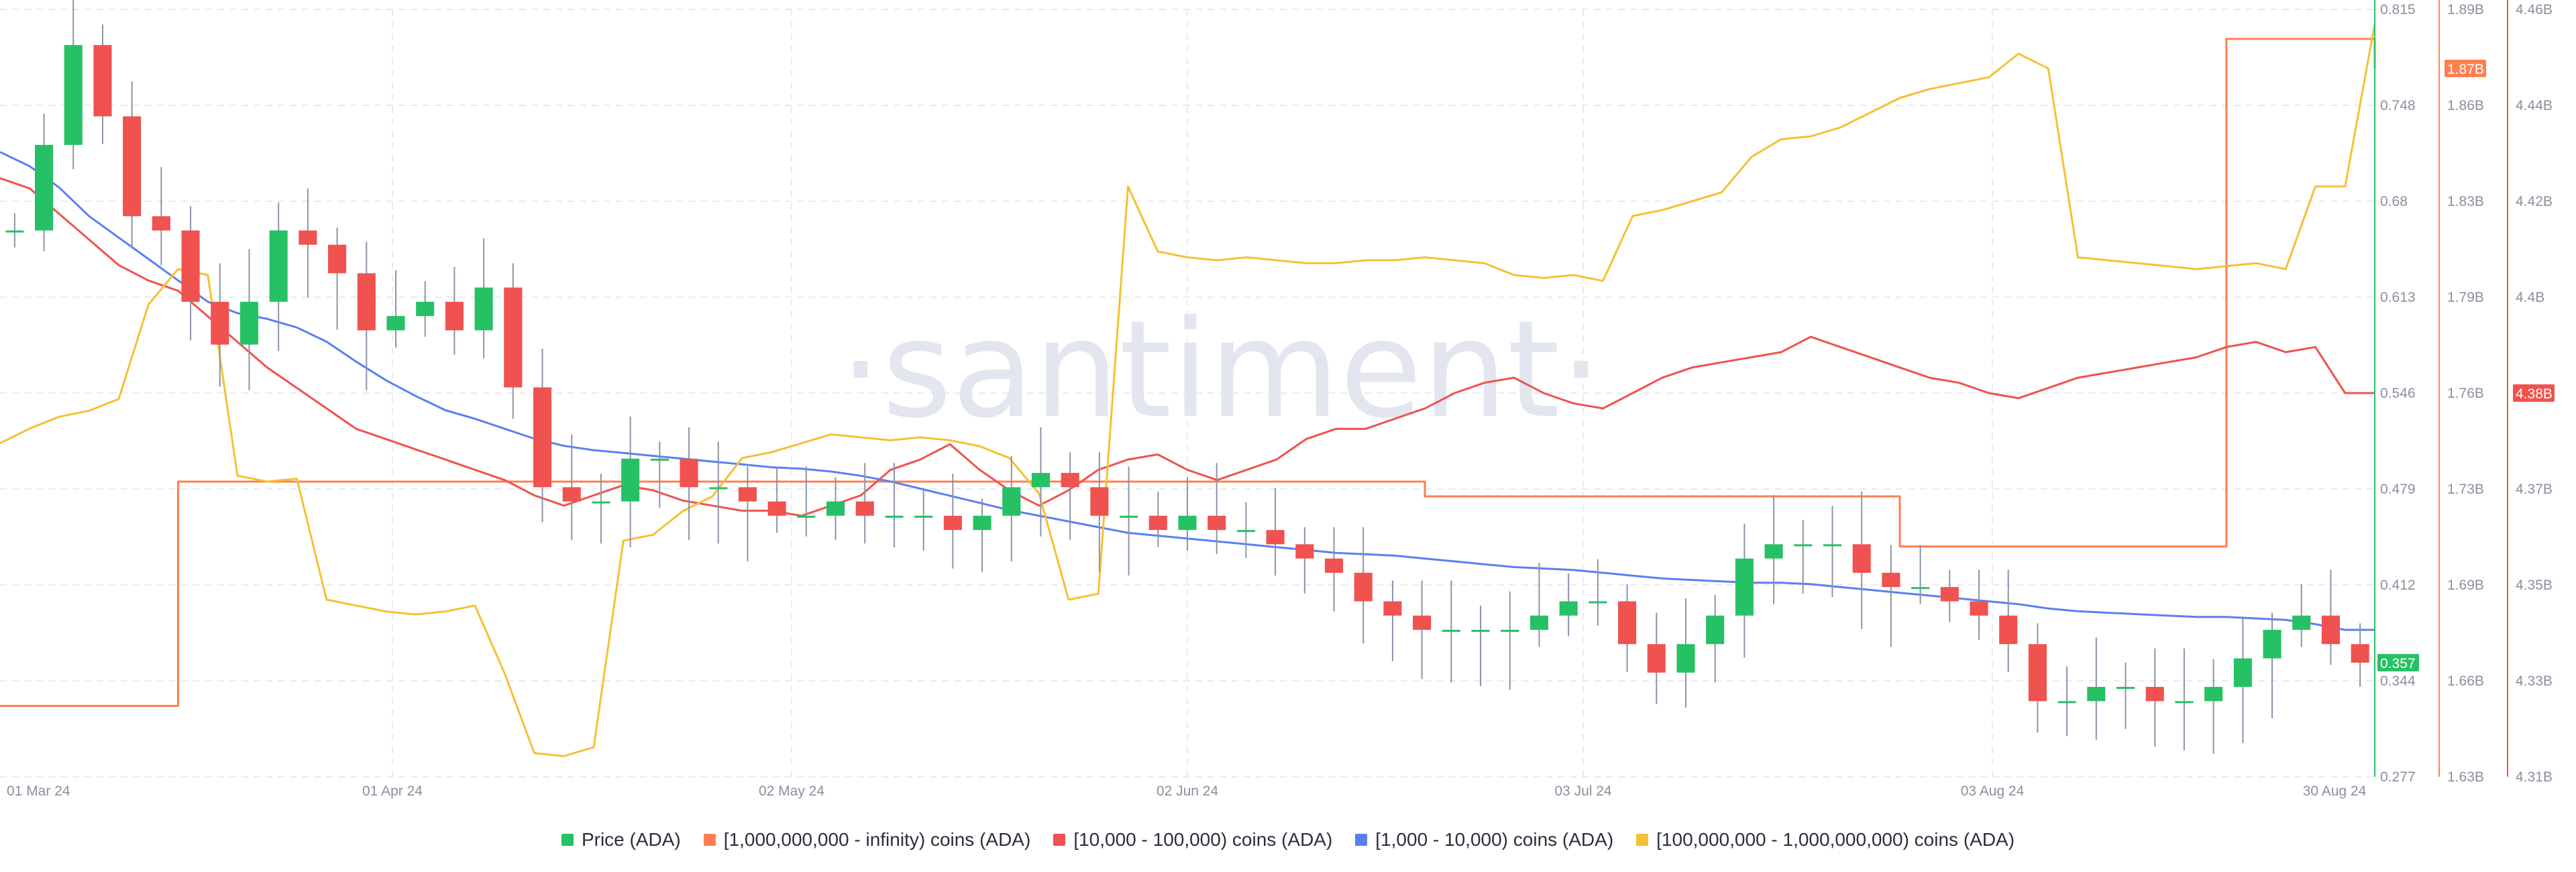 This screenshot has width=2576, height=872. I want to click on legend-item-1: [1,000,000,000 - infinity) coins (ADA), so click(867, 840).